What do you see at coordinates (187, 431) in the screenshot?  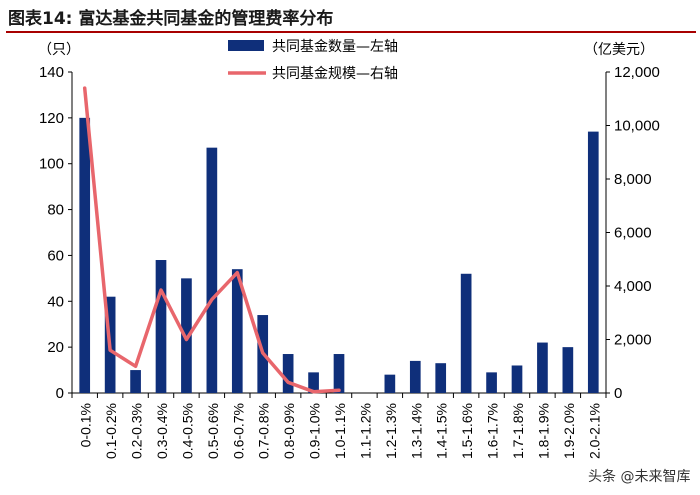 I see `x-tick-label: 0.4-0.5%` at bounding box center [187, 431].